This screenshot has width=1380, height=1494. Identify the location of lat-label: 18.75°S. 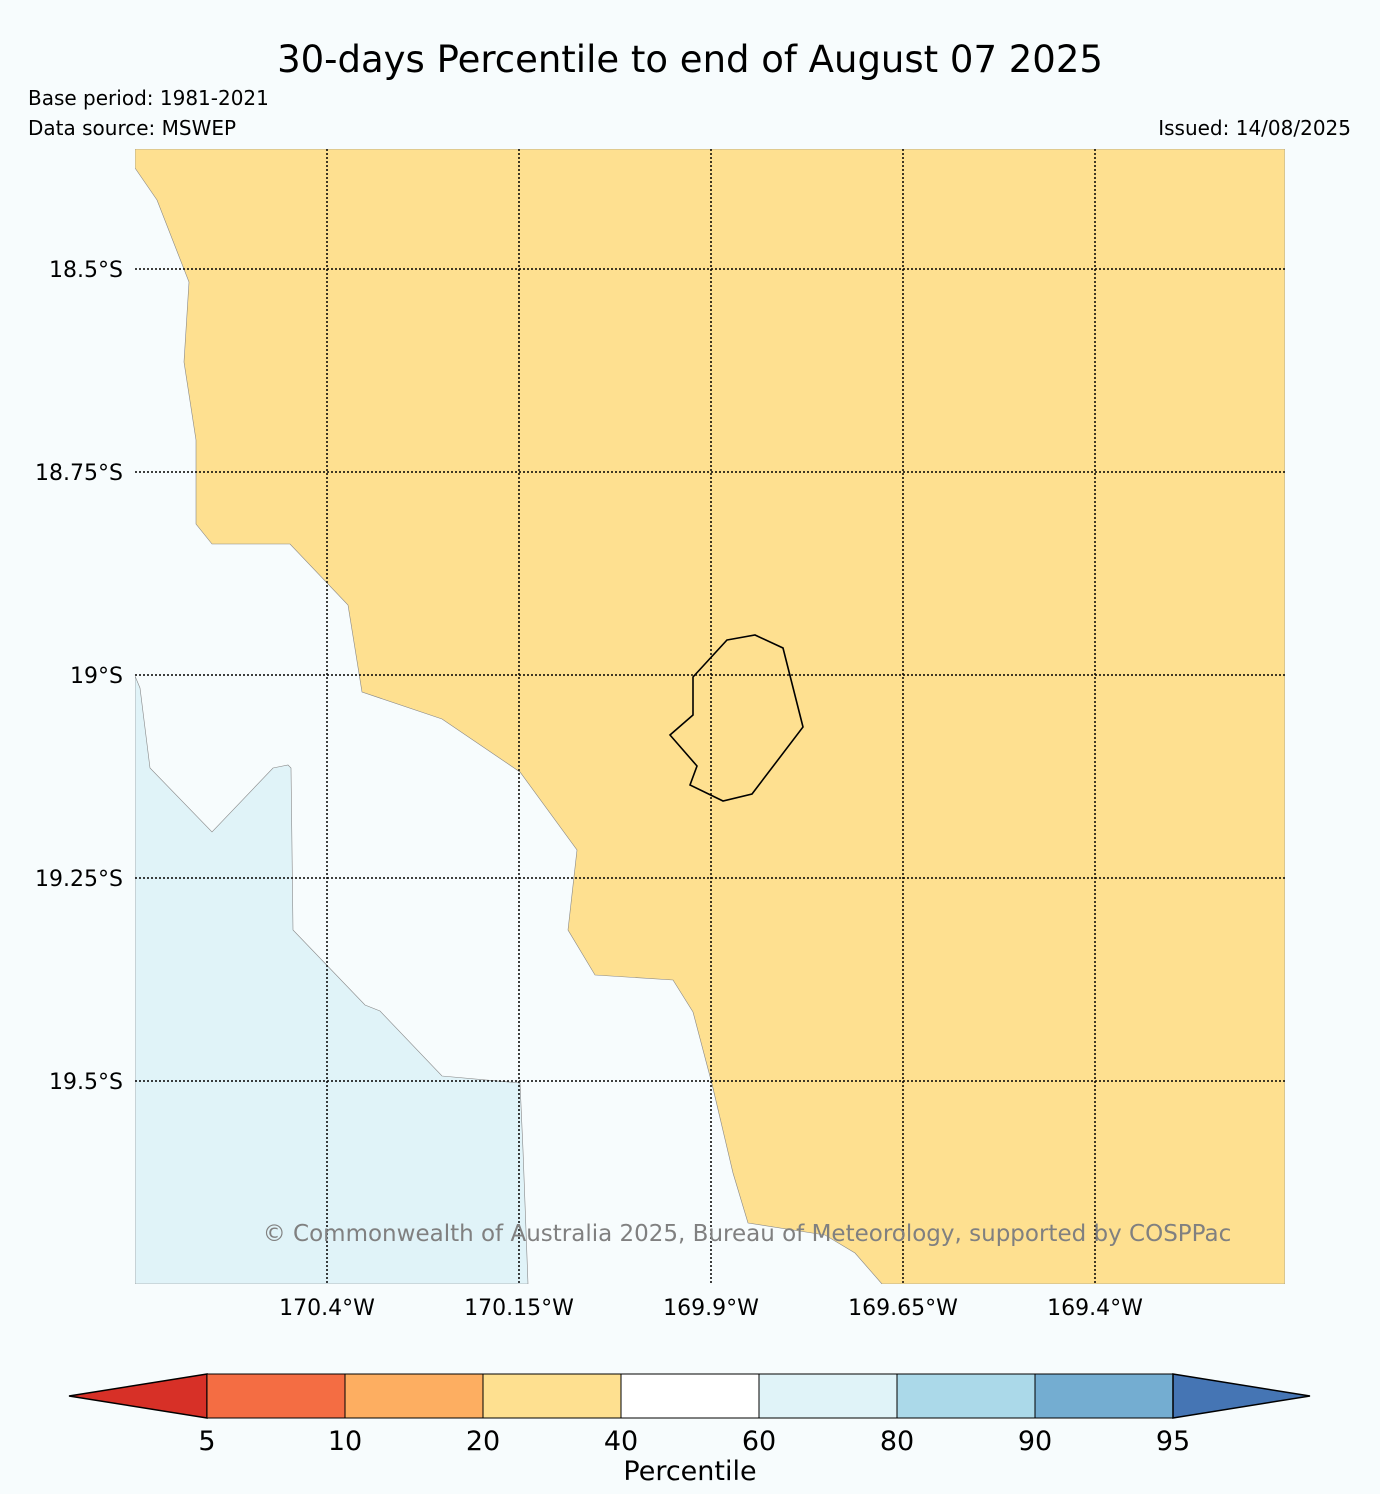
(79, 473).